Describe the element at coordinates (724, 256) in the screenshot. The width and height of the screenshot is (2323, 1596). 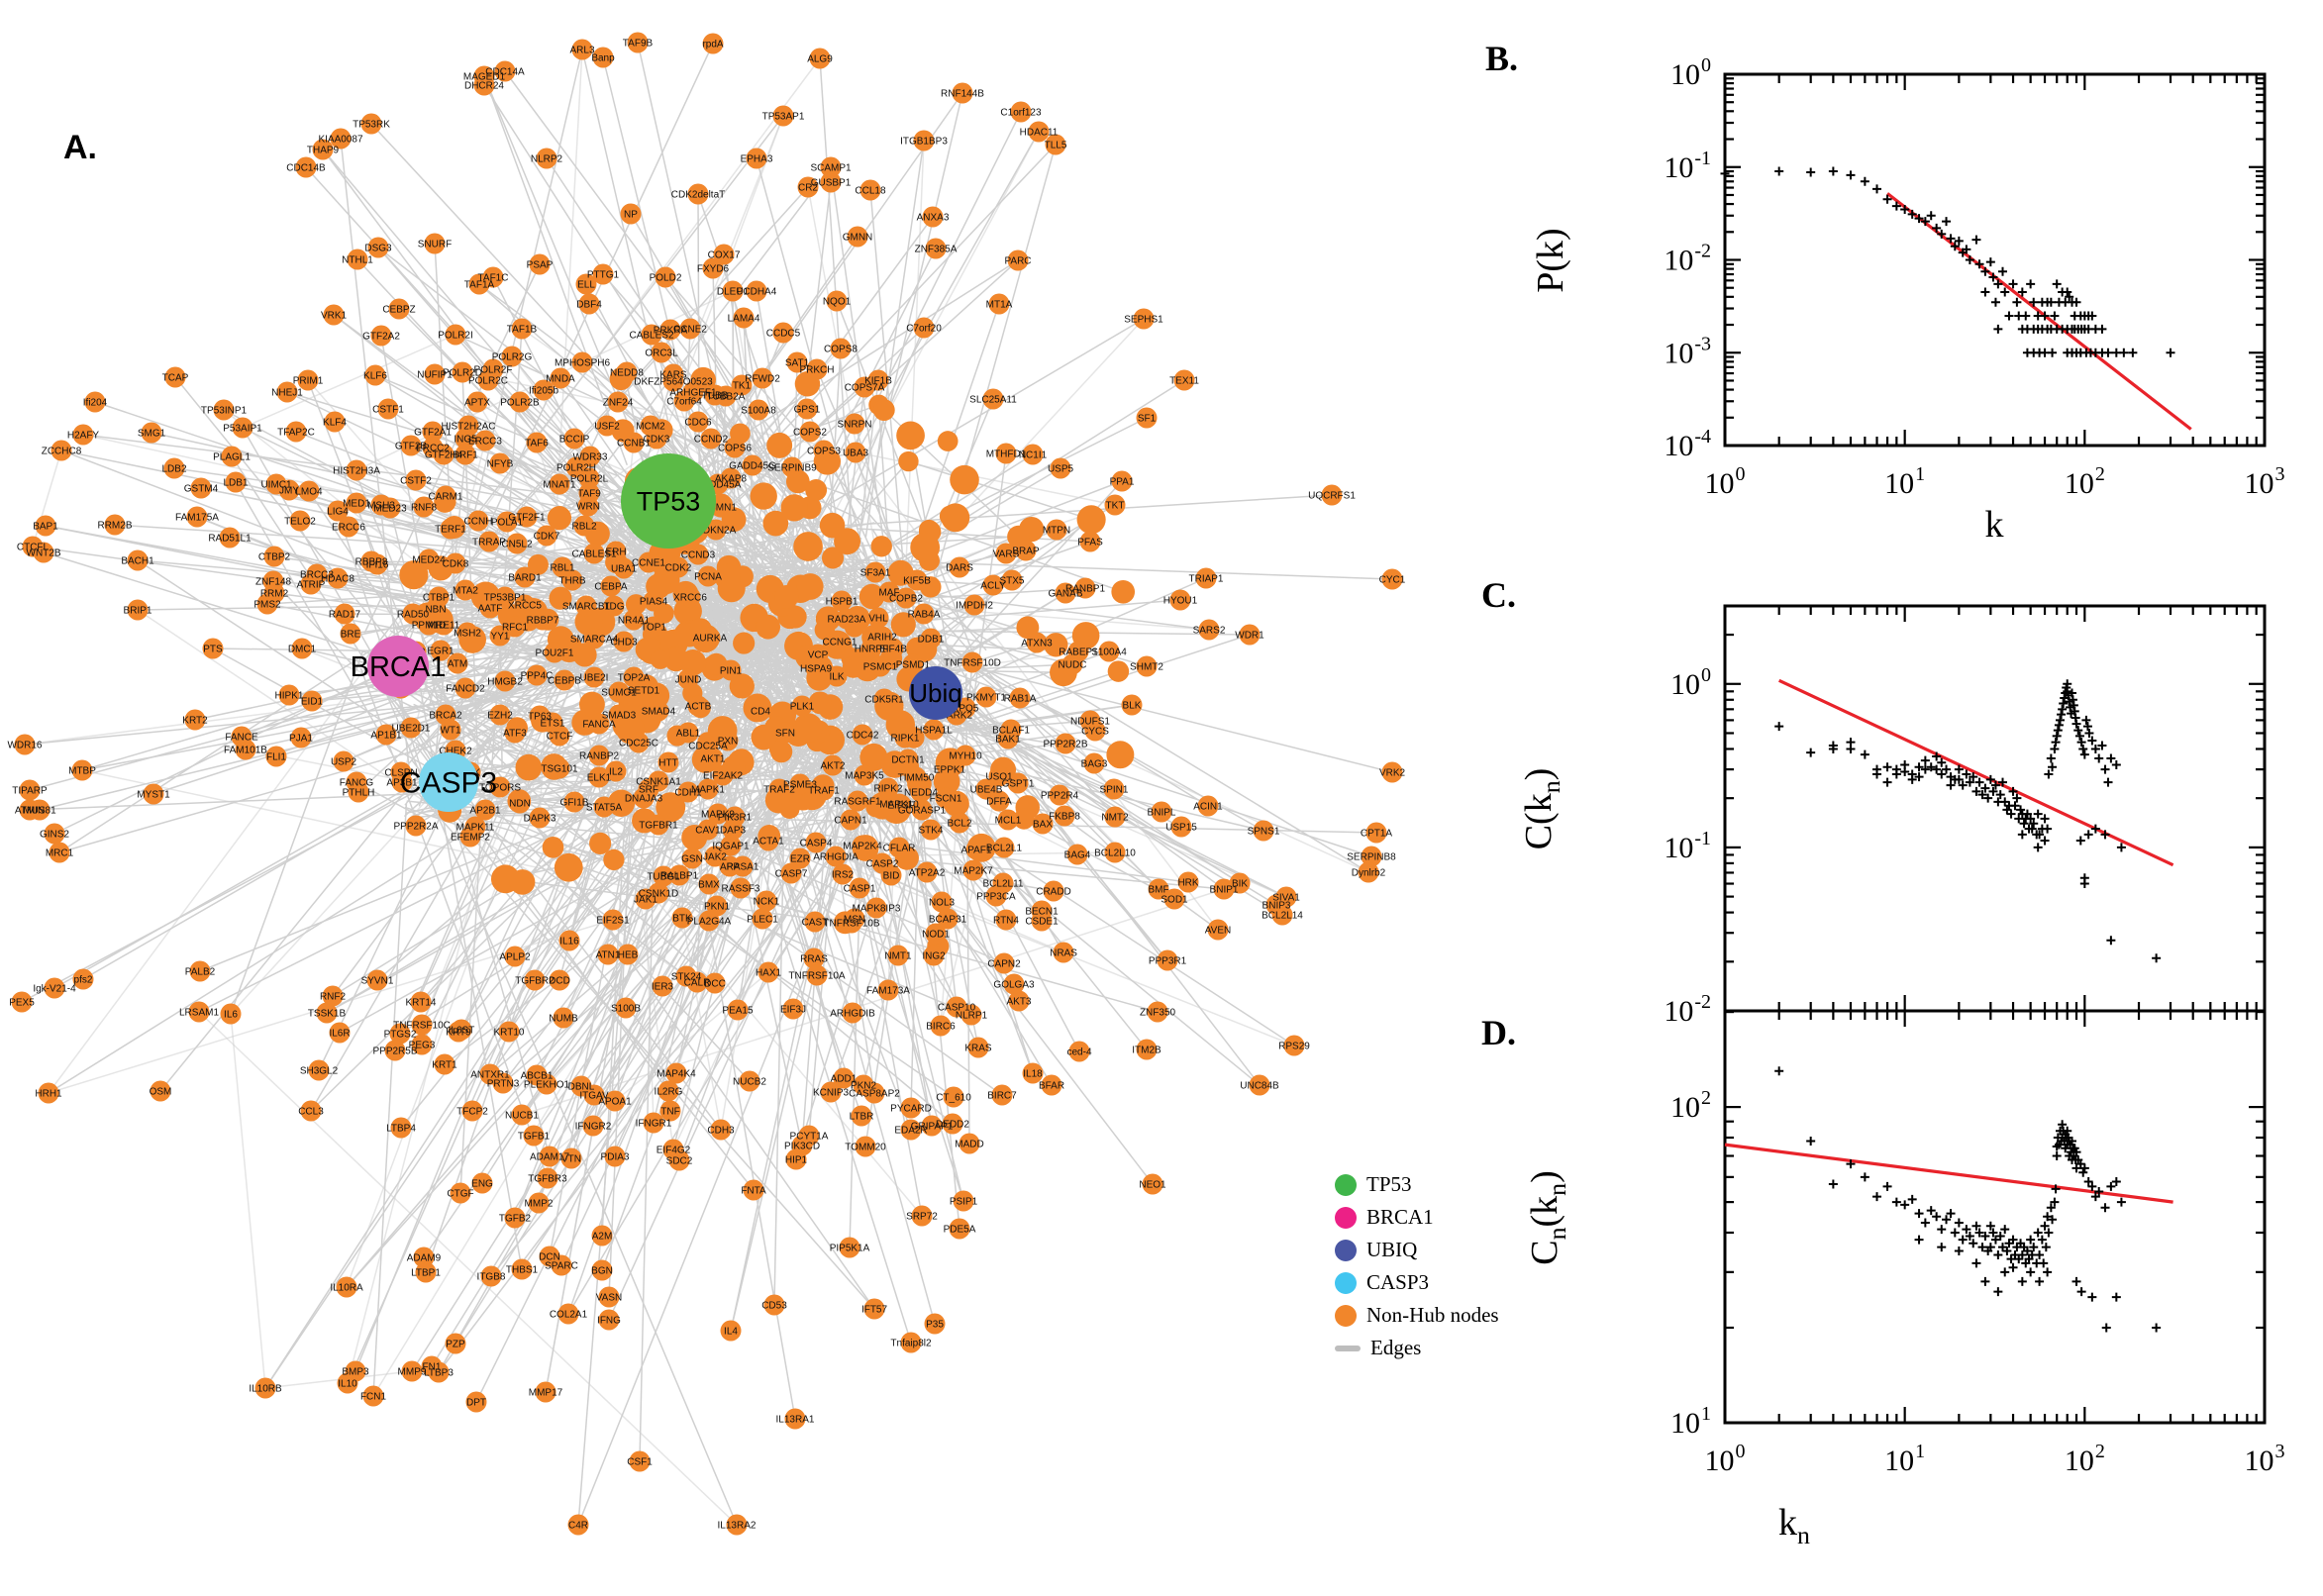
I see `network-node-label: COX17` at that location.